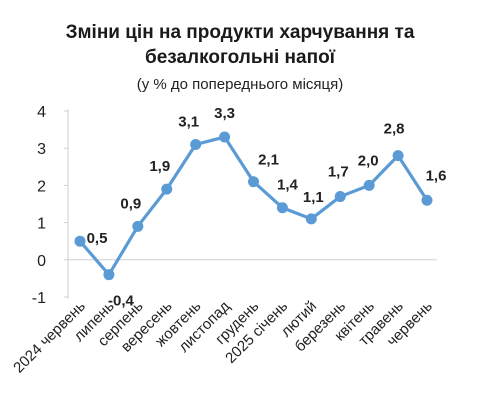 This screenshot has width=480, height=417. What do you see at coordinates (41, 224) in the screenshot?
I see `y-tick-label: 1` at bounding box center [41, 224].